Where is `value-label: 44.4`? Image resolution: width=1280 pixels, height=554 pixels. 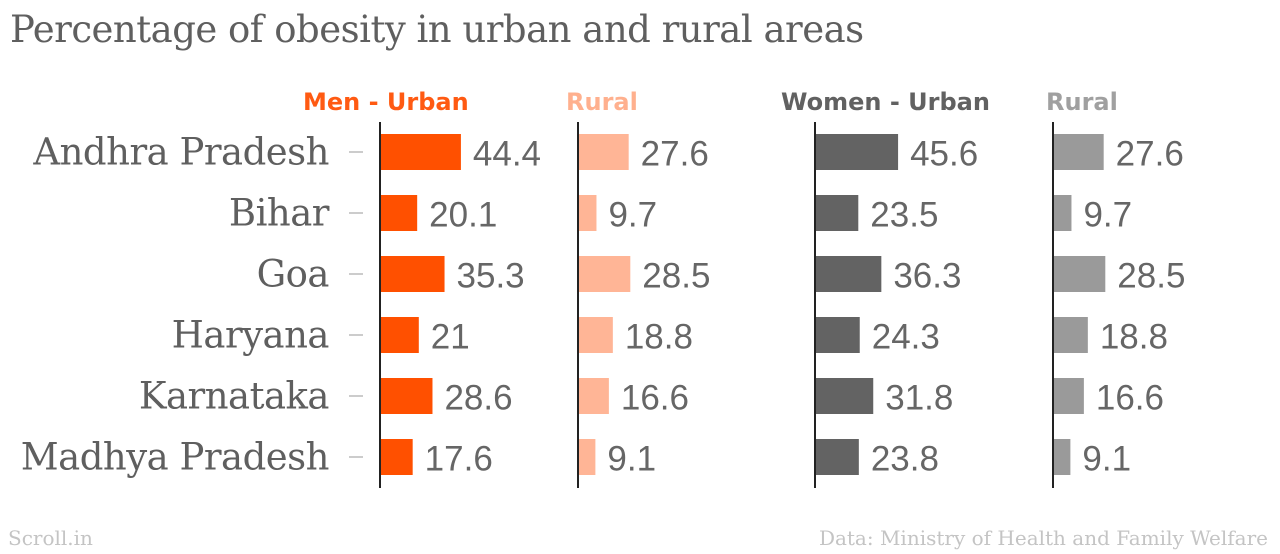
value-label: 44.4 is located at coordinates (507, 154).